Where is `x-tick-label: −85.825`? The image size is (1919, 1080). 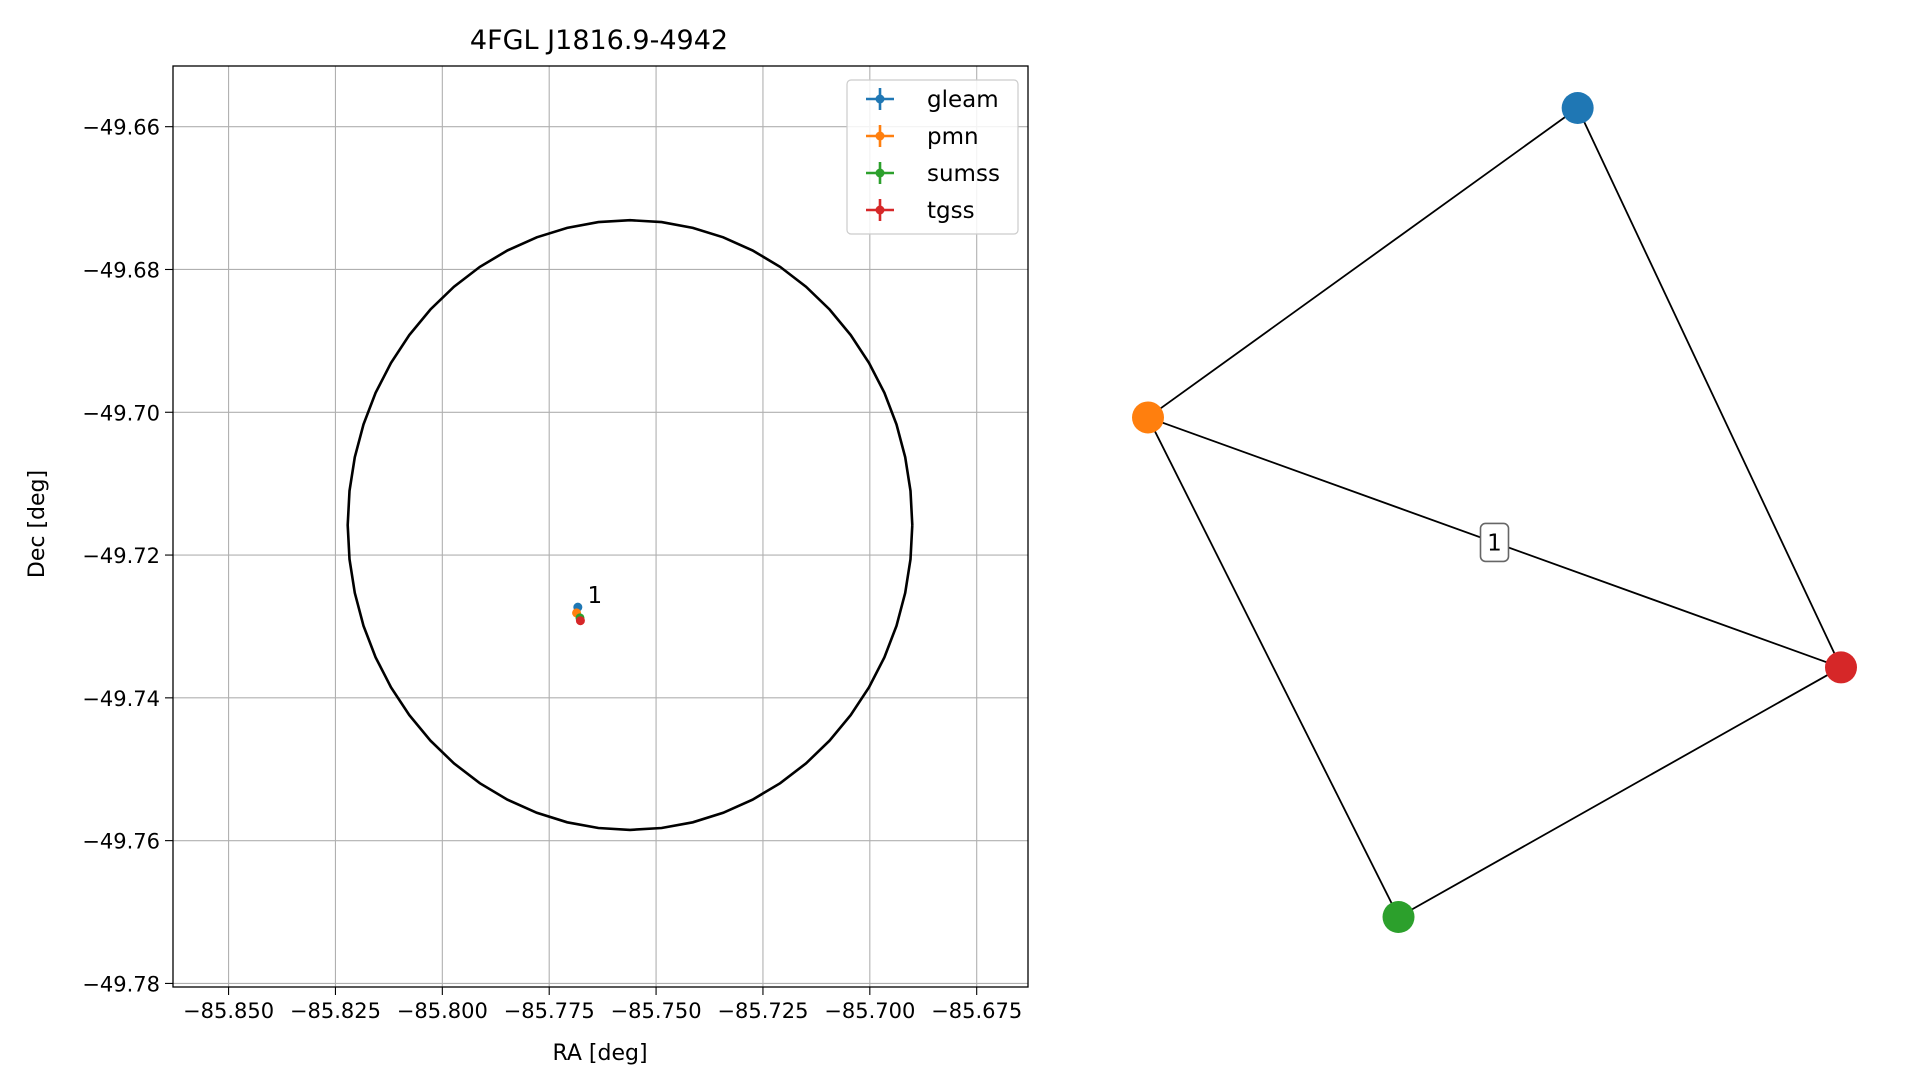 x-tick-label: −85.825 is located at coordinates (335, 1011).